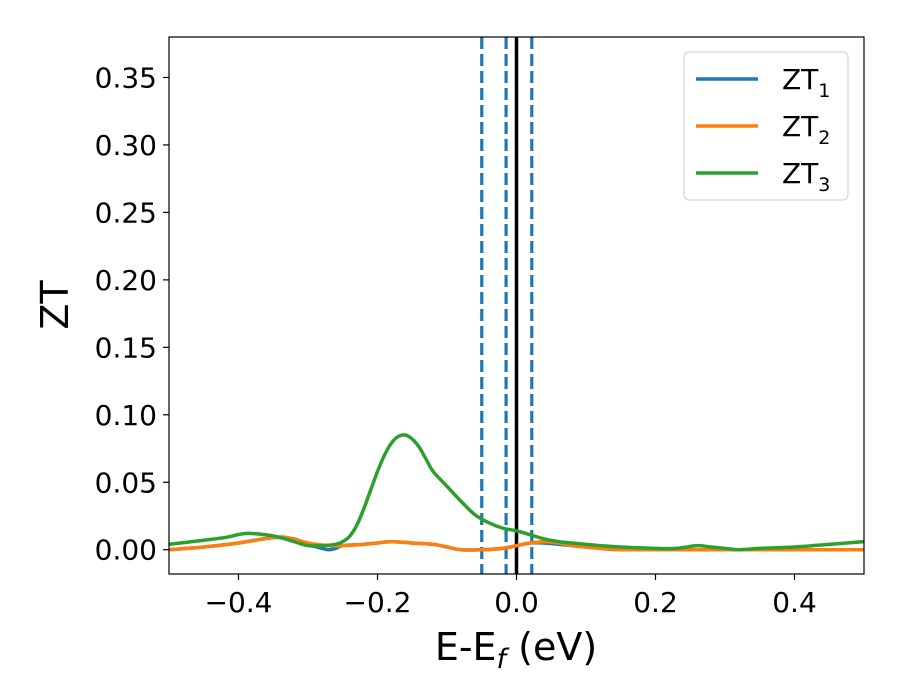 The height and width of the screenshot is (700, 900). What do you see at coordinates (655, 602) in the screenshot?
I see `x-tick-label: 0.2` at bounding box center [655, 602].